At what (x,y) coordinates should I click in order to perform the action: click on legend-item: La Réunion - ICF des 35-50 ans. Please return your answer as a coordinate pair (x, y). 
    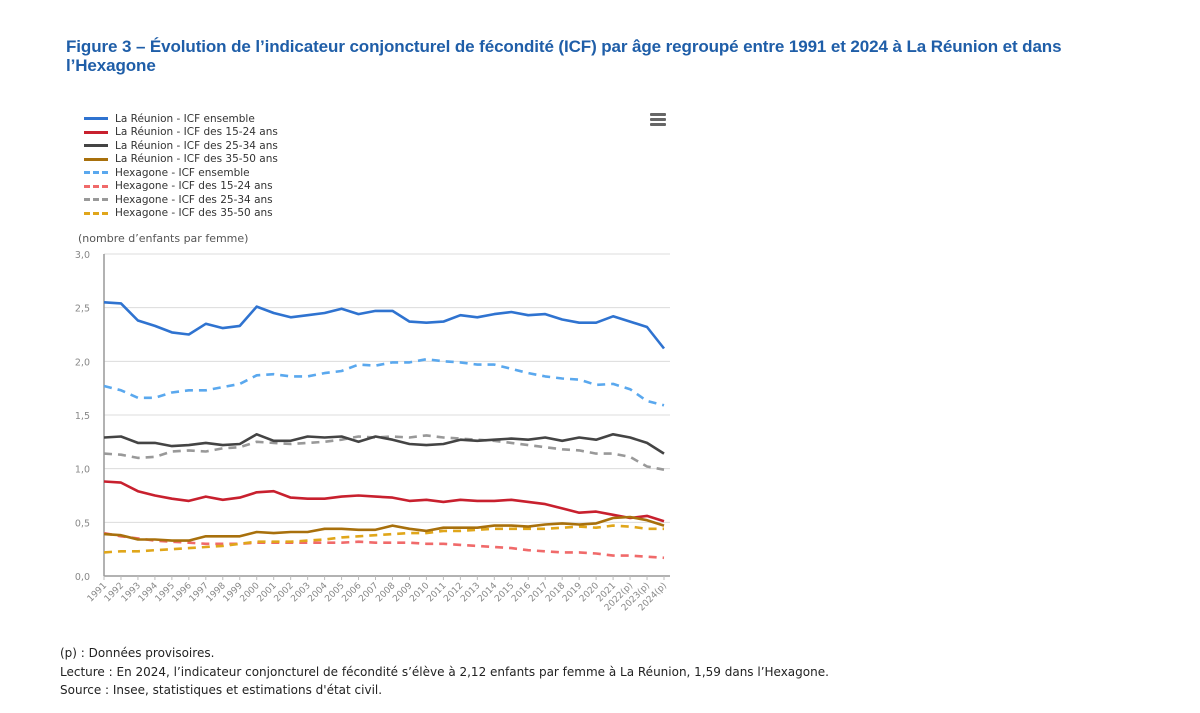
    Looking at the image, I should click on (181, 160).